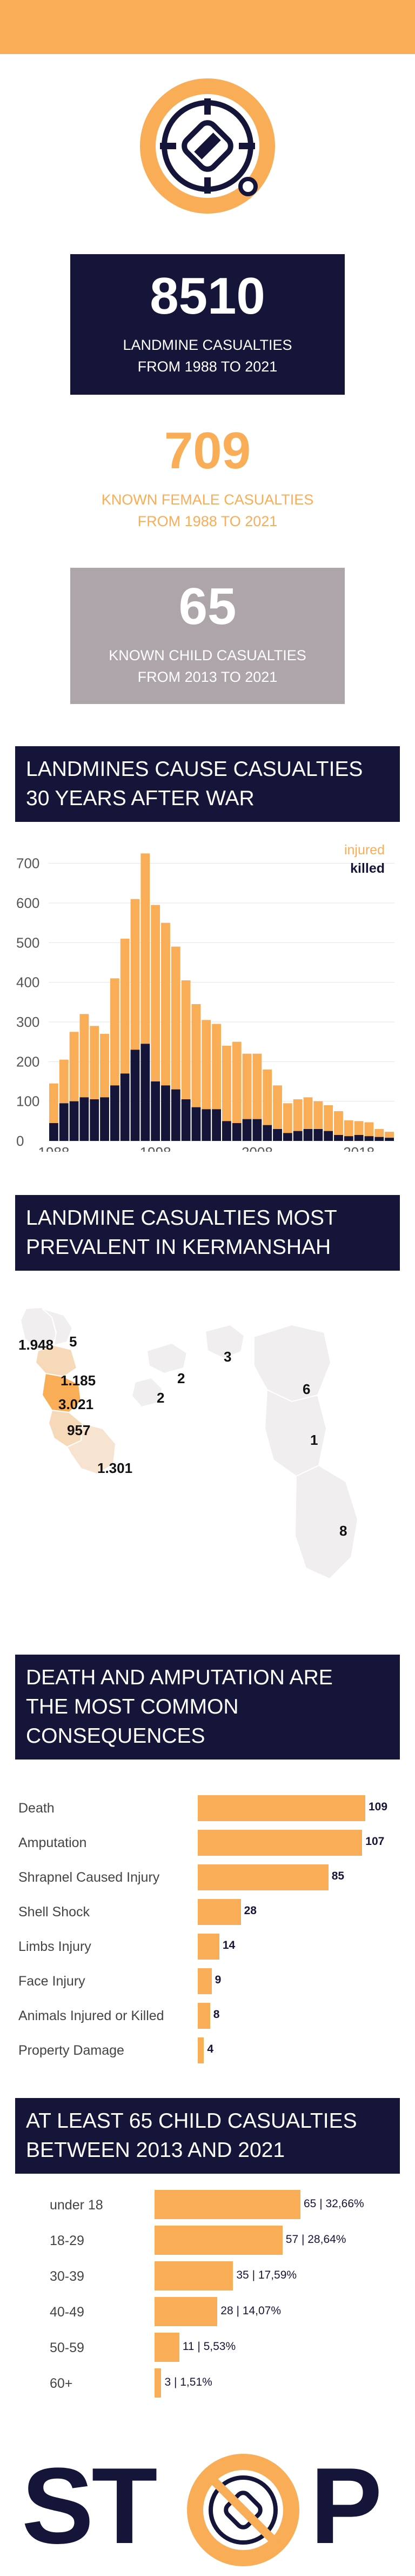 This screenshot has height=2576, width=415. Describe the element at coordinates (78, 1380) in the screenshot. I see `map-label: 1.185` at that location.